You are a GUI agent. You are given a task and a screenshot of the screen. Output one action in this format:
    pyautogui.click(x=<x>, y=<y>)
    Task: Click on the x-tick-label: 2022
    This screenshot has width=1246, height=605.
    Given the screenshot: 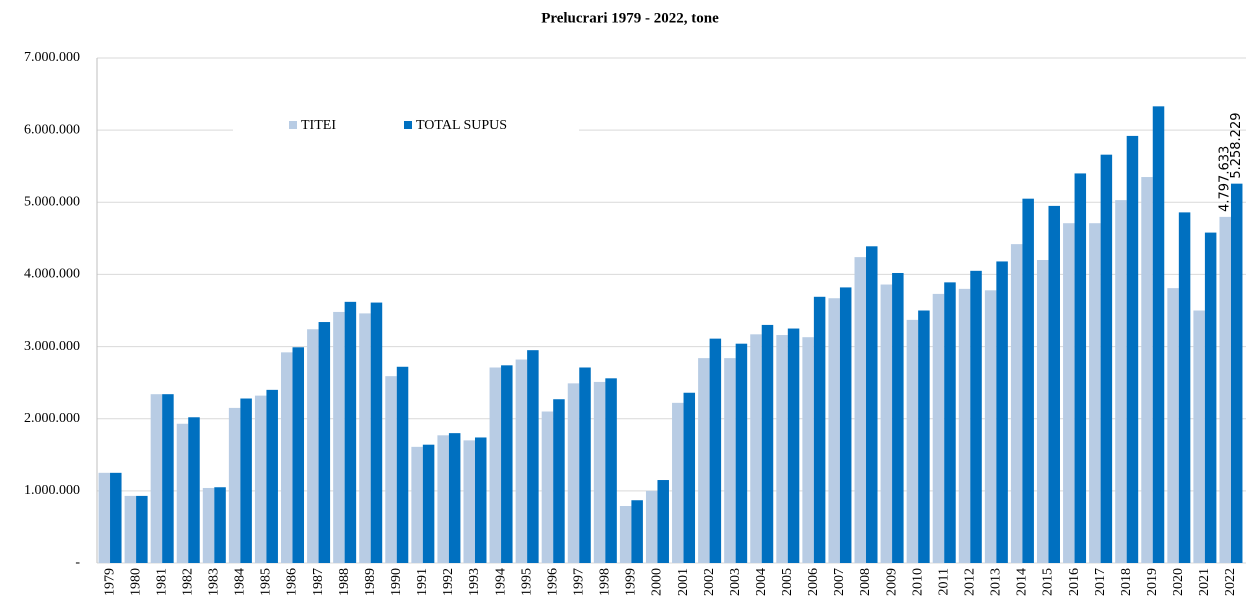 What is the action you would take?
    pyautogui.click(x=1230, y=582)
    